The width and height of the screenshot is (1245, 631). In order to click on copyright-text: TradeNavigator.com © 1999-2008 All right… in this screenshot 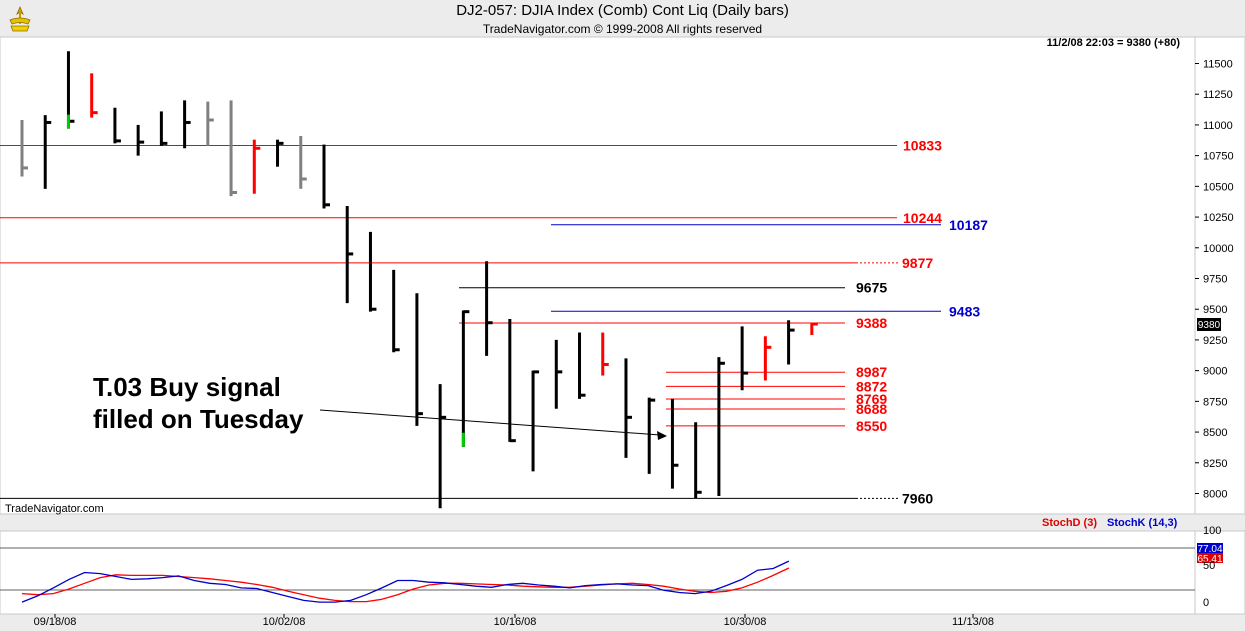, I will do `click(622, 29)`.